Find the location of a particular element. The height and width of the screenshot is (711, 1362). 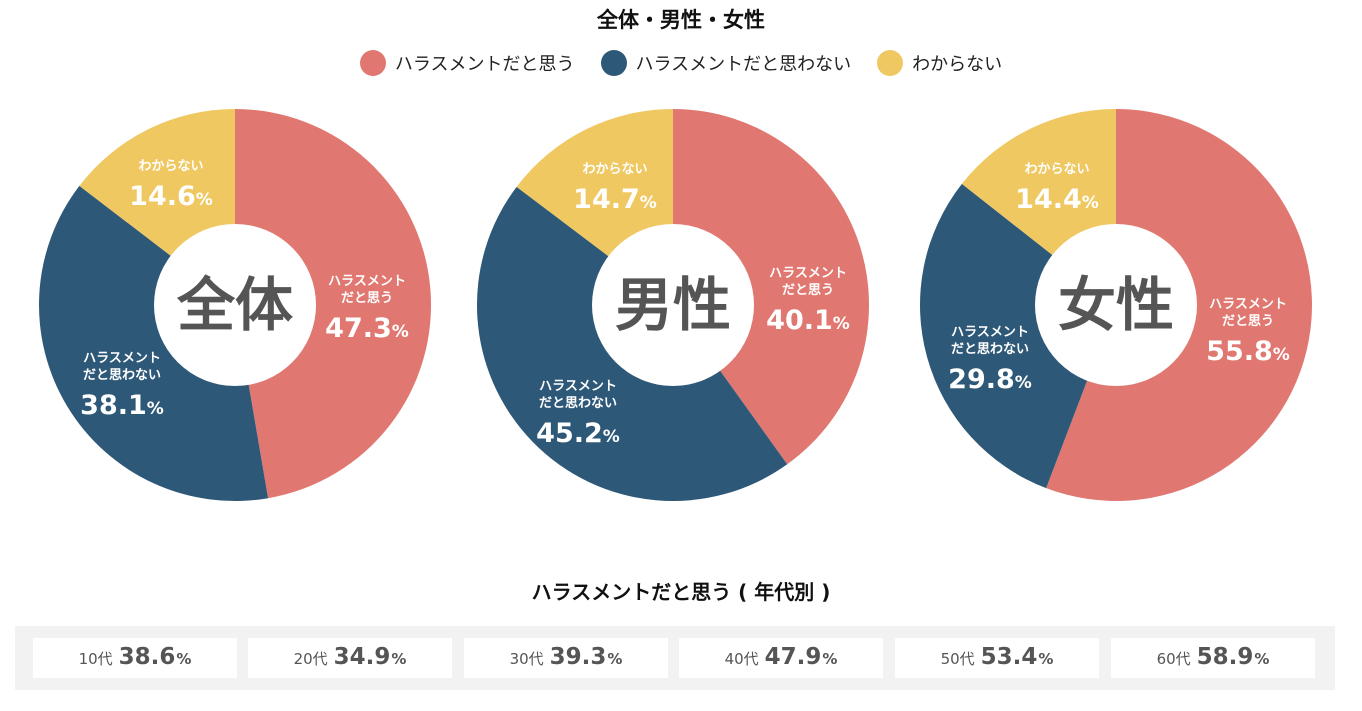

slice-value: 14.6% is located at coordinates (171, 196).